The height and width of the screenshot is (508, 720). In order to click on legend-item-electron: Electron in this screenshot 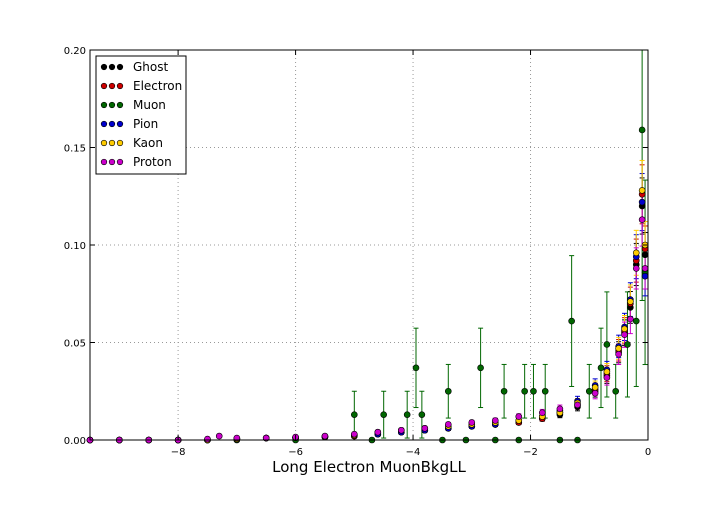, I will do `click(141, 86)`.